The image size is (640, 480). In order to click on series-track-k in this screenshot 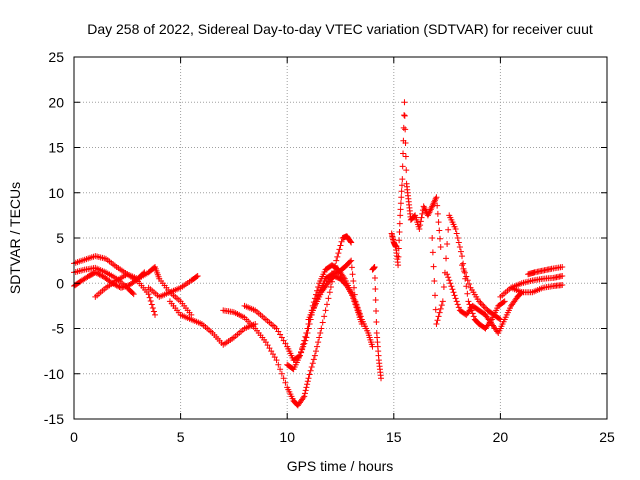, I will do `click(377, 322)`.